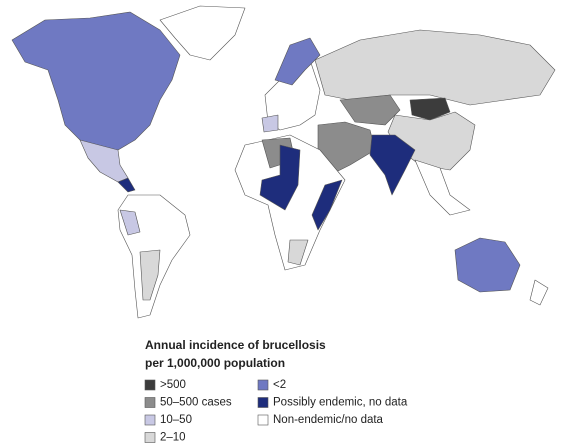  Describe the element at coordinates (215, 363) in the screenshot. I see `legend-title: per 1,000,000 population` at that location.